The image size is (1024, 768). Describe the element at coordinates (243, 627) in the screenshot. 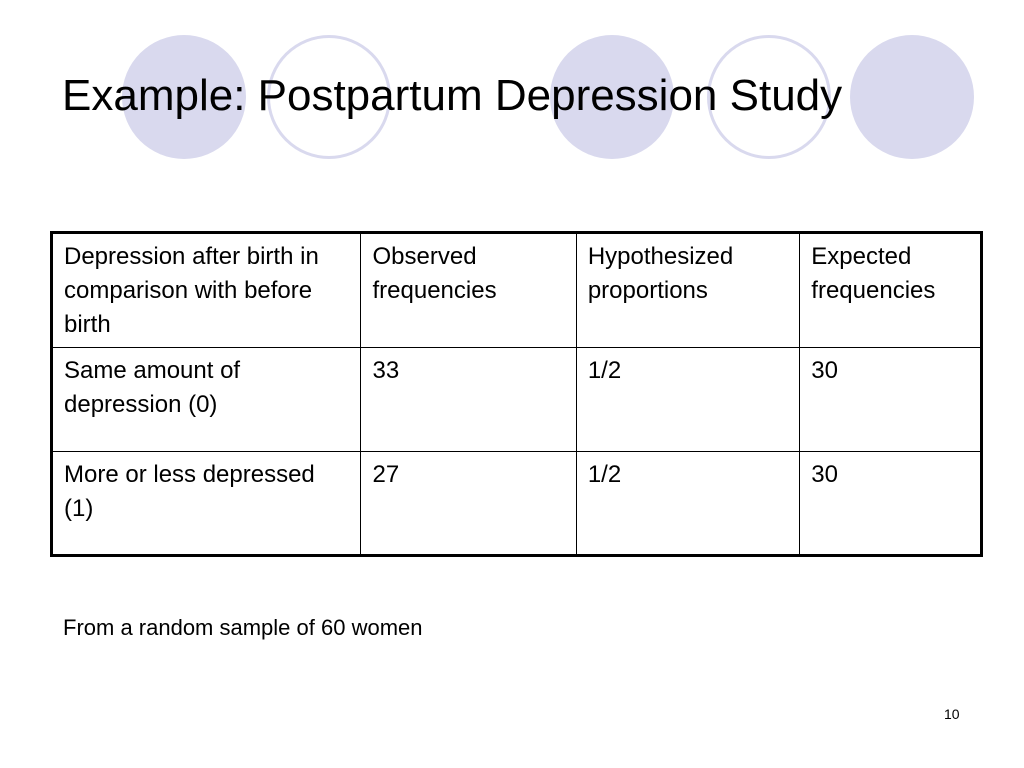

I see `sample-note: From a random sample of 60 women` at that location.